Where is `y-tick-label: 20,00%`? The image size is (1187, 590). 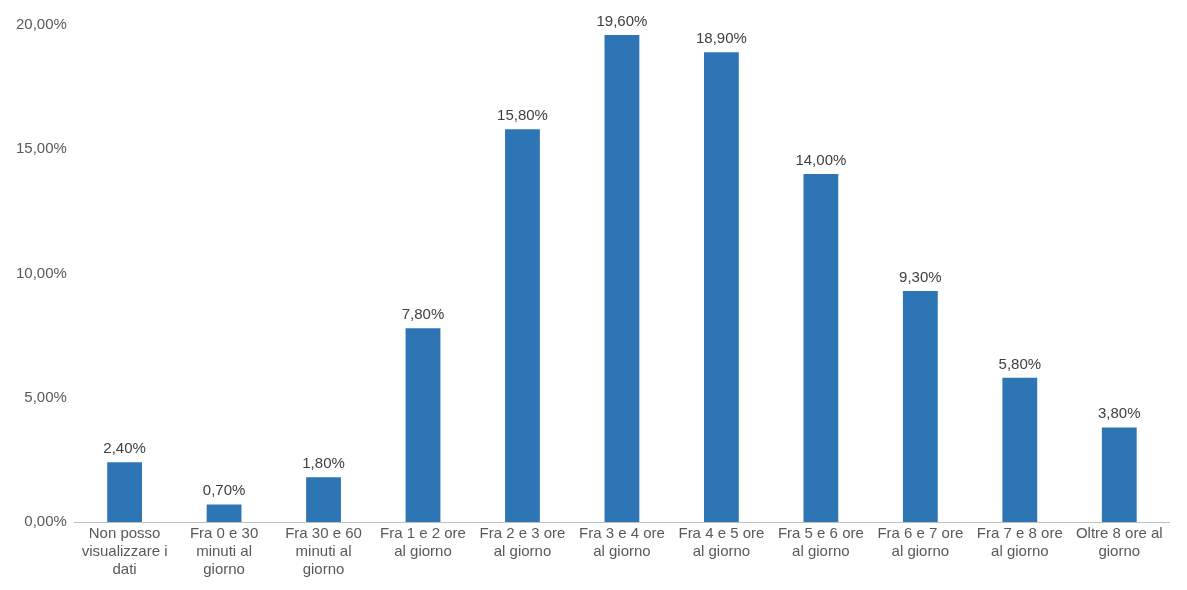
y-tick-label: 20,00% is located at coordinates (41, 24).